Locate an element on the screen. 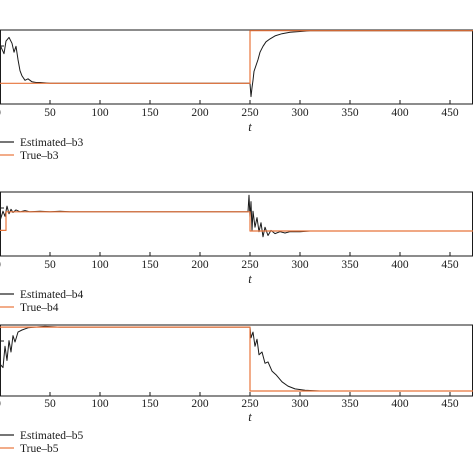  axes-frame is located at coordinates (236, 224).